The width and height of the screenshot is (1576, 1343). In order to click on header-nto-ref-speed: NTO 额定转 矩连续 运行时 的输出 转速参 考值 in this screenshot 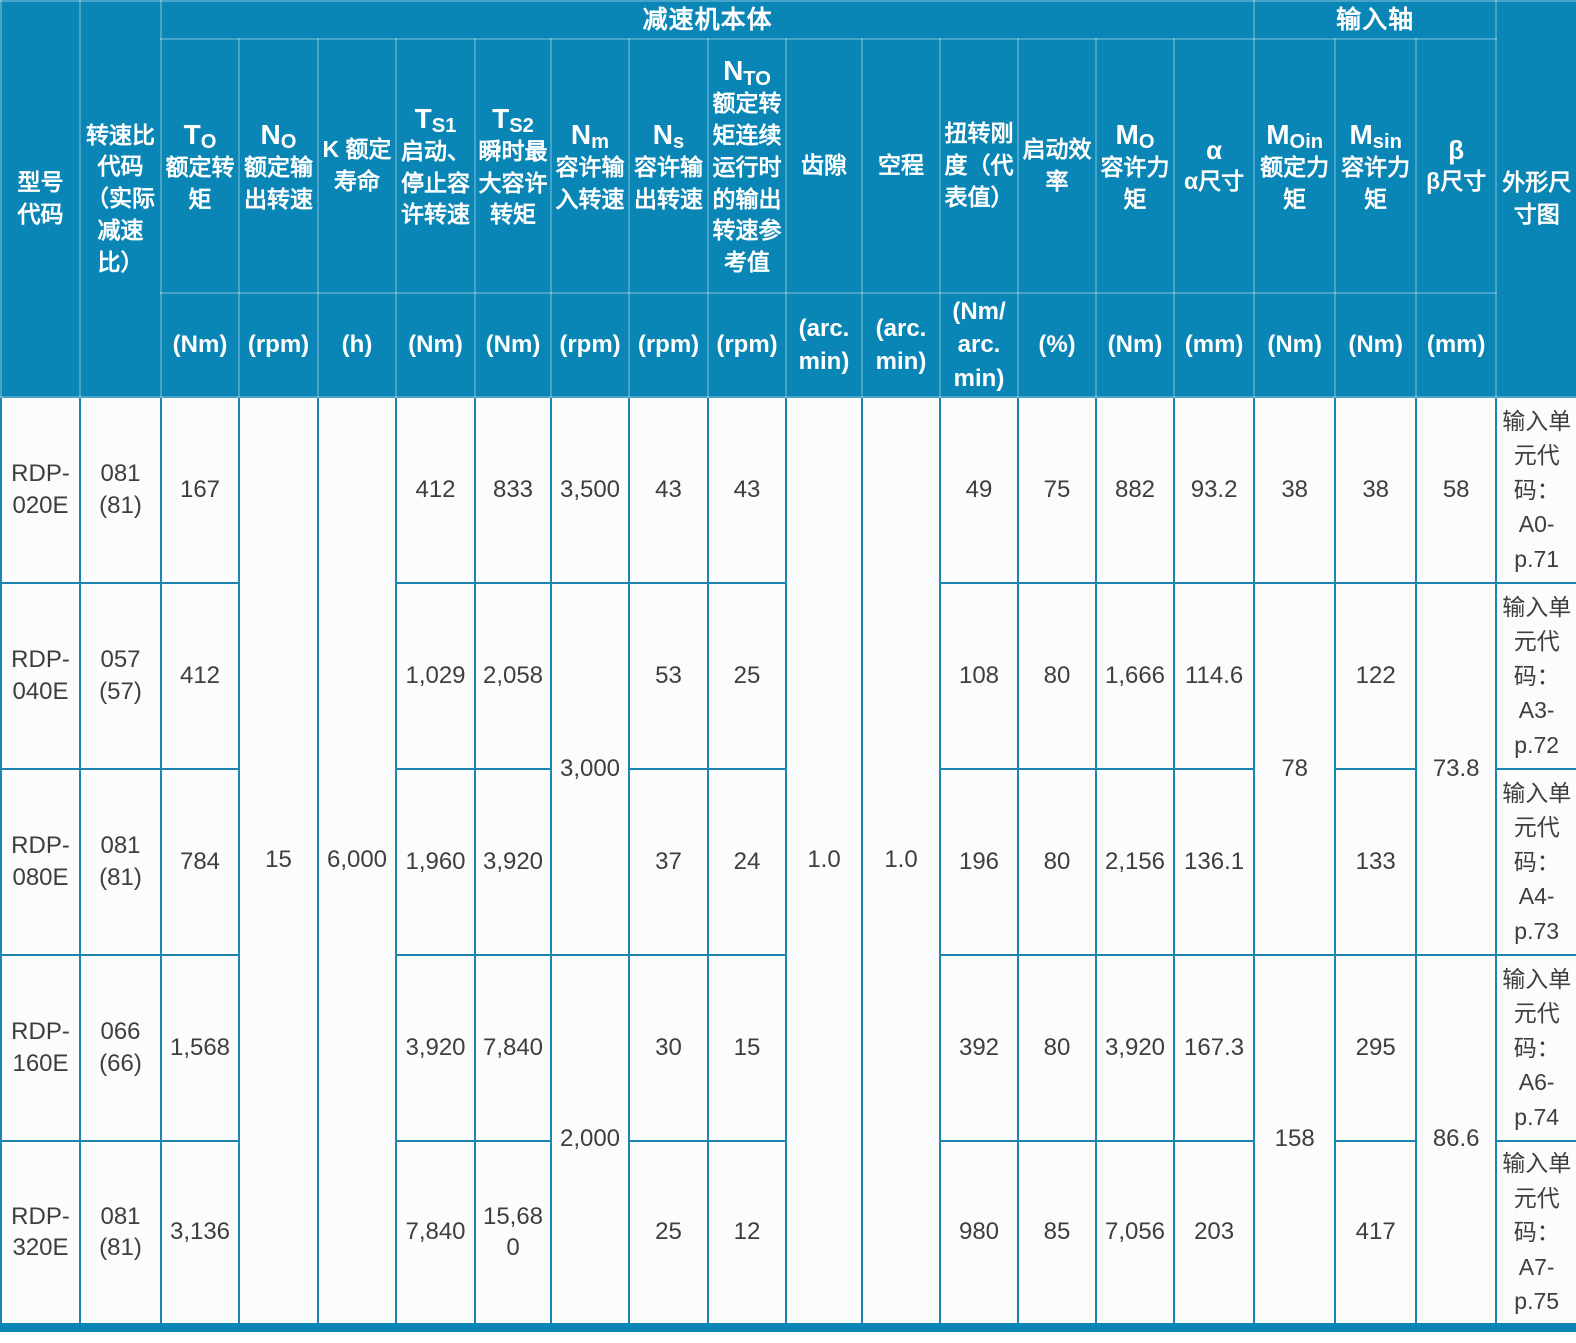, I will do `click(747, 166)`.